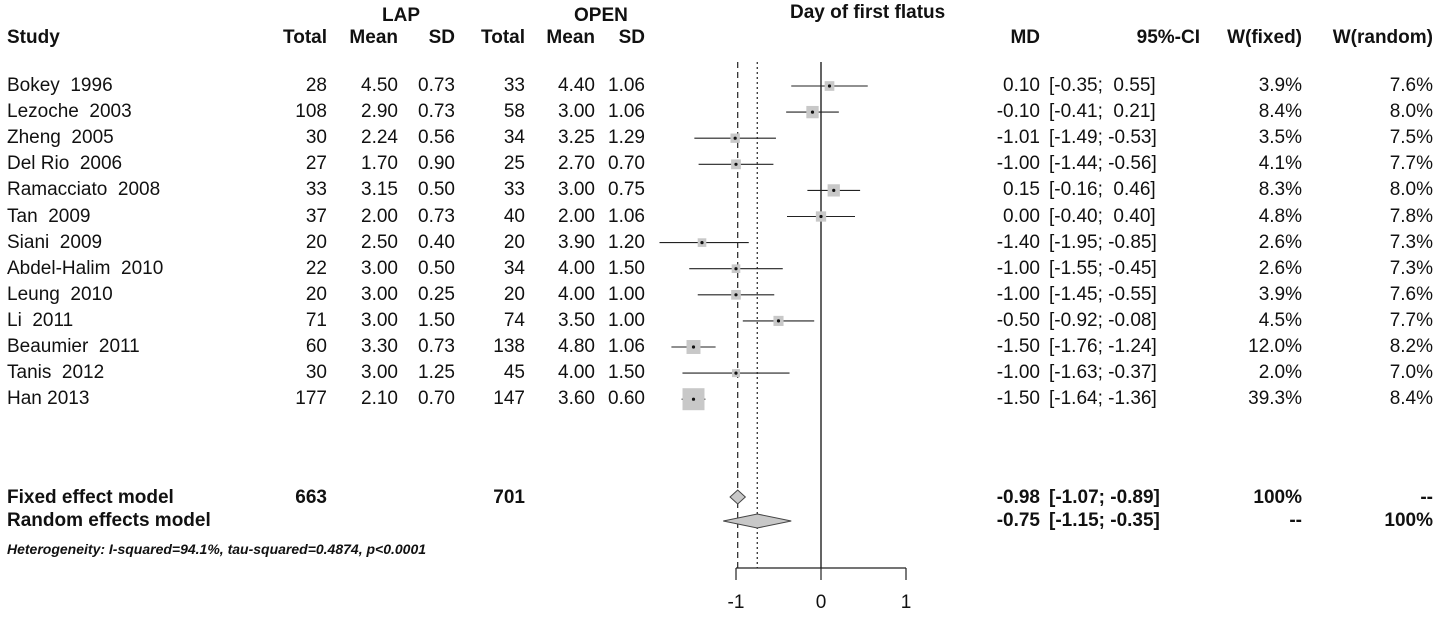 The image size is (1439, 619). Describe the element at coordinates (1103, 373) in the screenshot. I see `row-ci: [-1.63; -0.37]` at that location.